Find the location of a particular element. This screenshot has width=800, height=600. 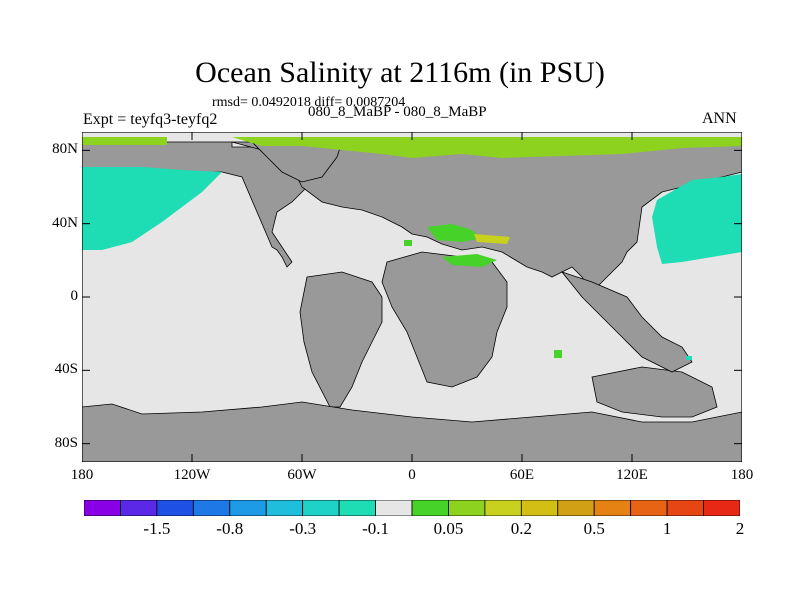

lon-tick-label: 60E is located at coordinates (522, 475).